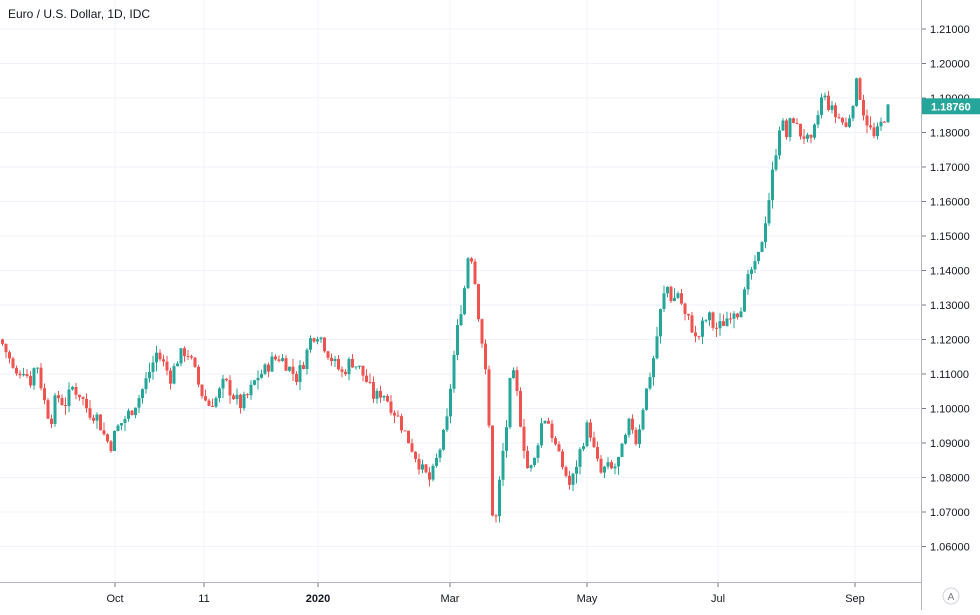 This screenshot has height=615, width=980. What do you see at coordinates (587, 599) in the screenshot?
I see `x-tick-label: May` at bounding box center [587, 599].